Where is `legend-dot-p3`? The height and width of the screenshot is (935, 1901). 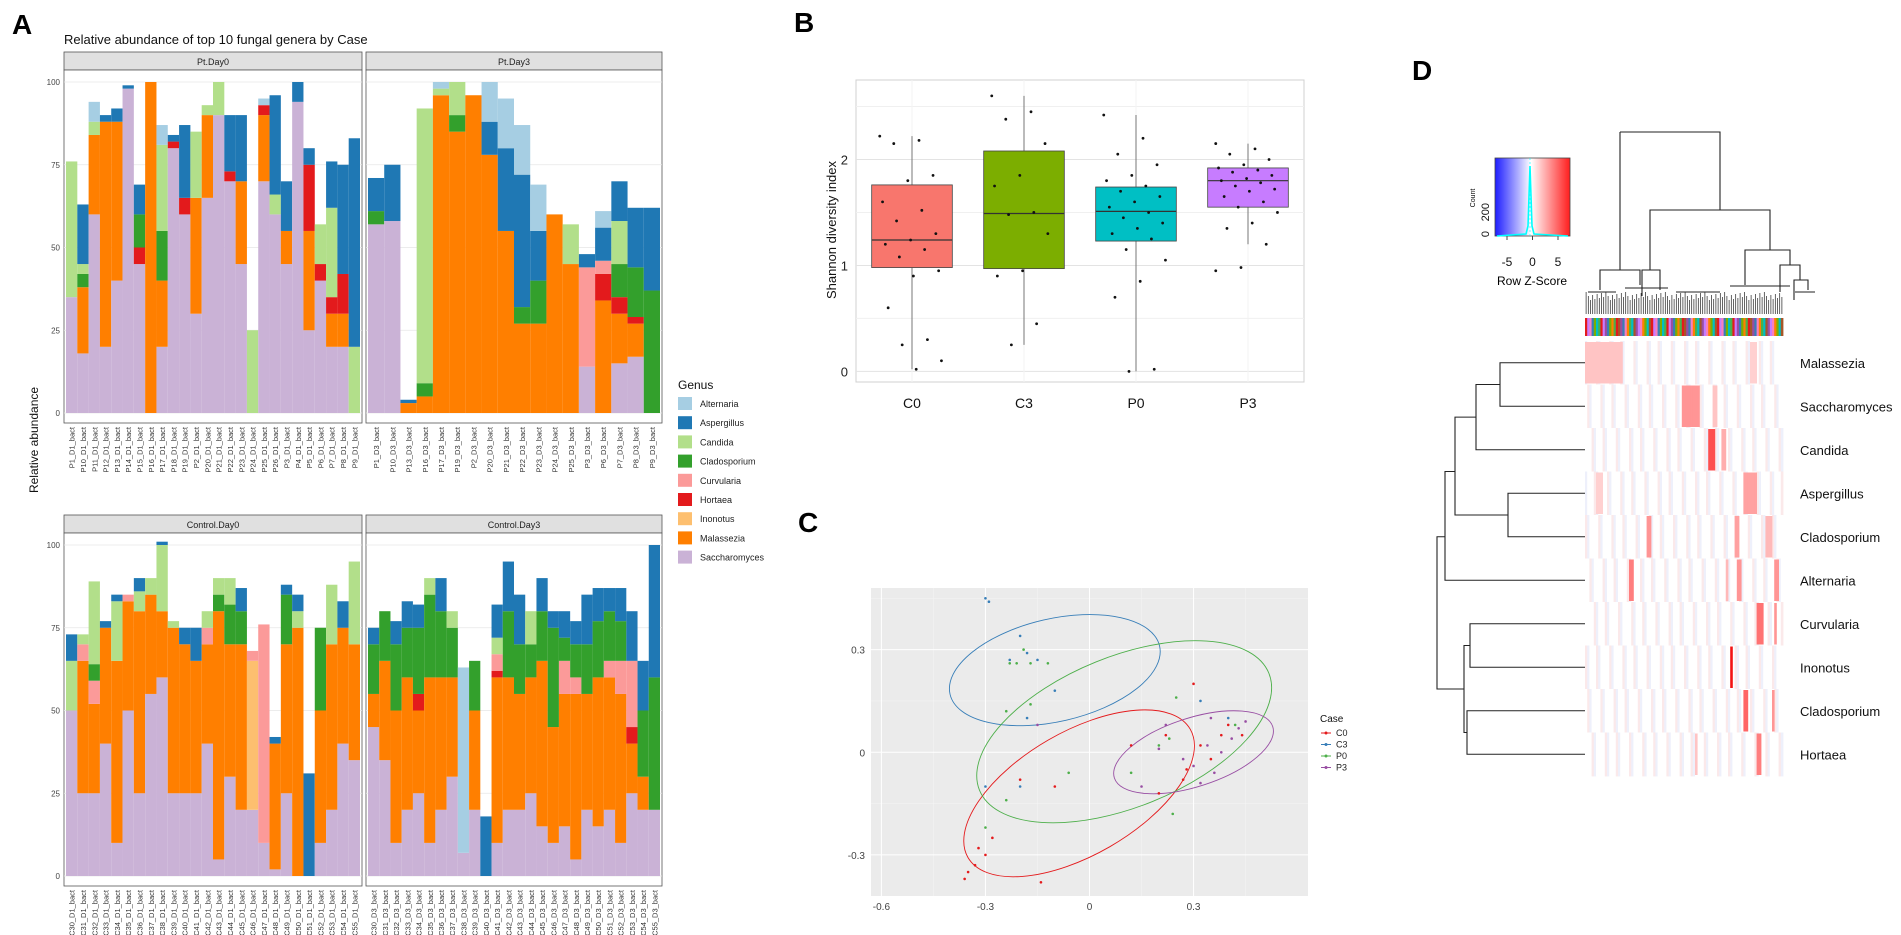
legend-dot-p3 is located at coordinates (1326, 767).